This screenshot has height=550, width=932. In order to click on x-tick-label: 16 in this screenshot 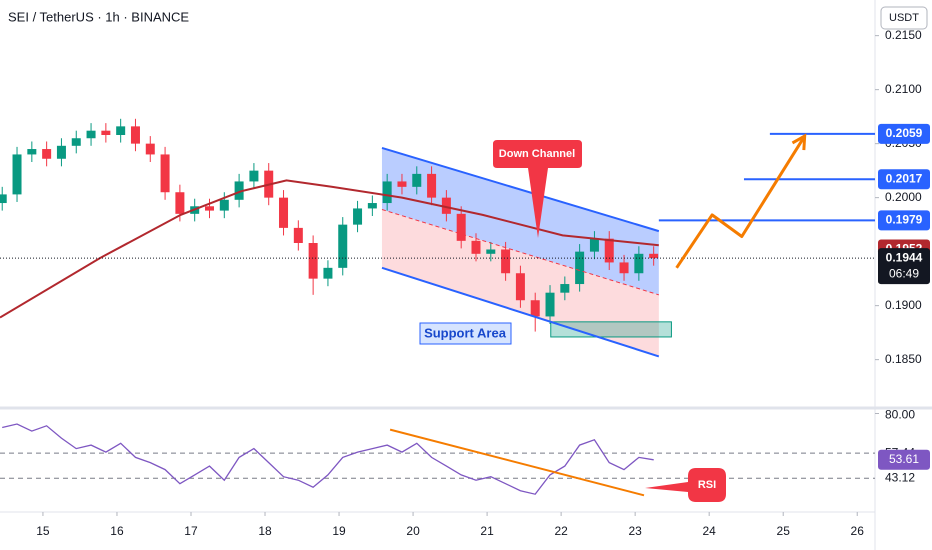, I will do `click(117, 531)`.